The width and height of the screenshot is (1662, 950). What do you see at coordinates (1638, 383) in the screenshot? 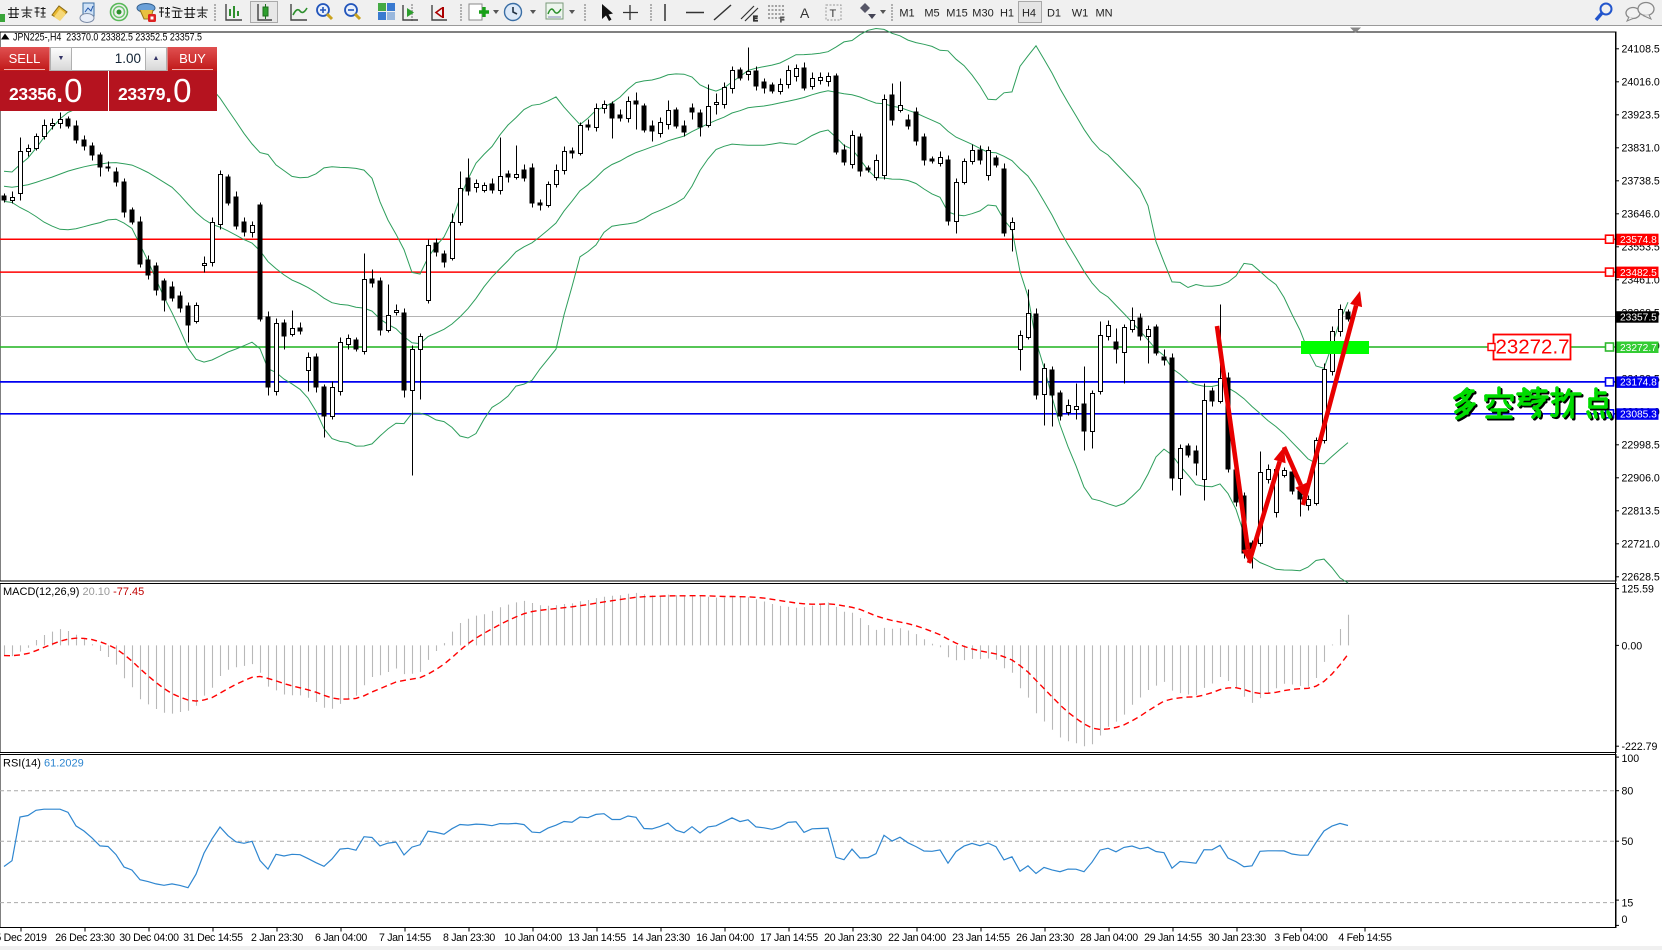
I see `svg-text: 23174.8` at bounding box center [1638, 383].